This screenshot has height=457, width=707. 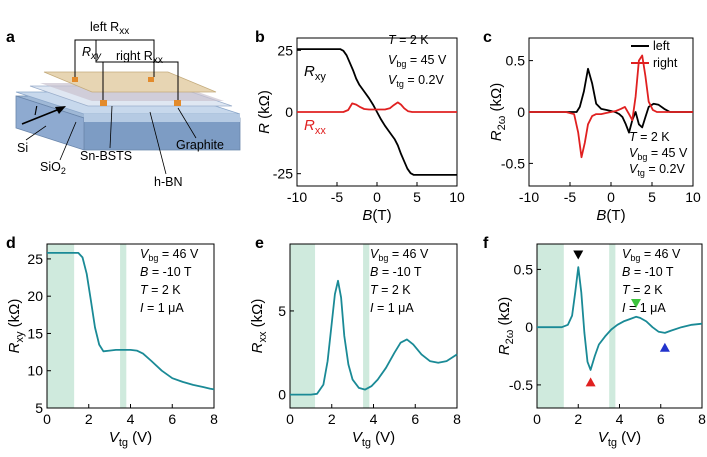 I want to click on legend-label-left: left, so click(x=661, y=46).